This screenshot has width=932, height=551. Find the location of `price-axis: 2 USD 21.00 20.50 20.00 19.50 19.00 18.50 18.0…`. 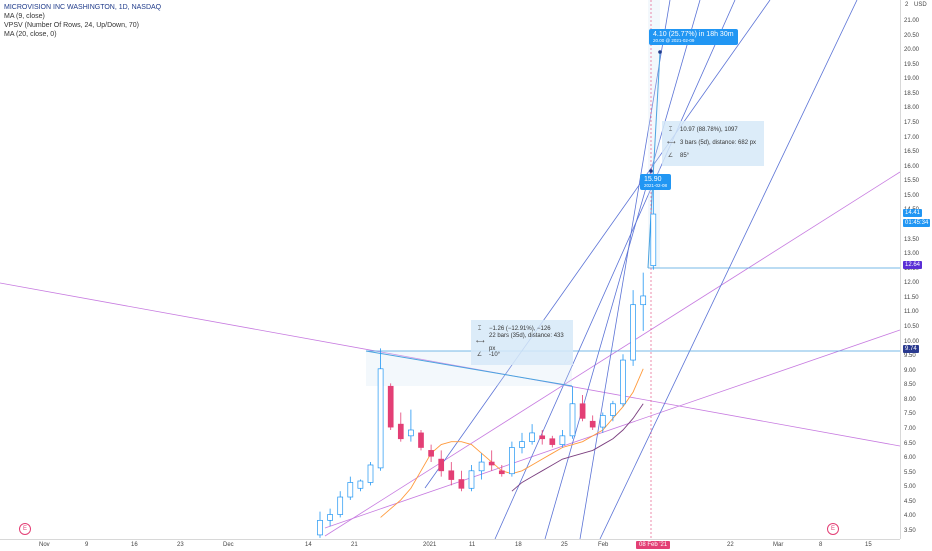

price-axis: 2 USD 21.00 20.50 20.00 19.50 19.00 18.50 18.0… is located at coordinates (916, 269).